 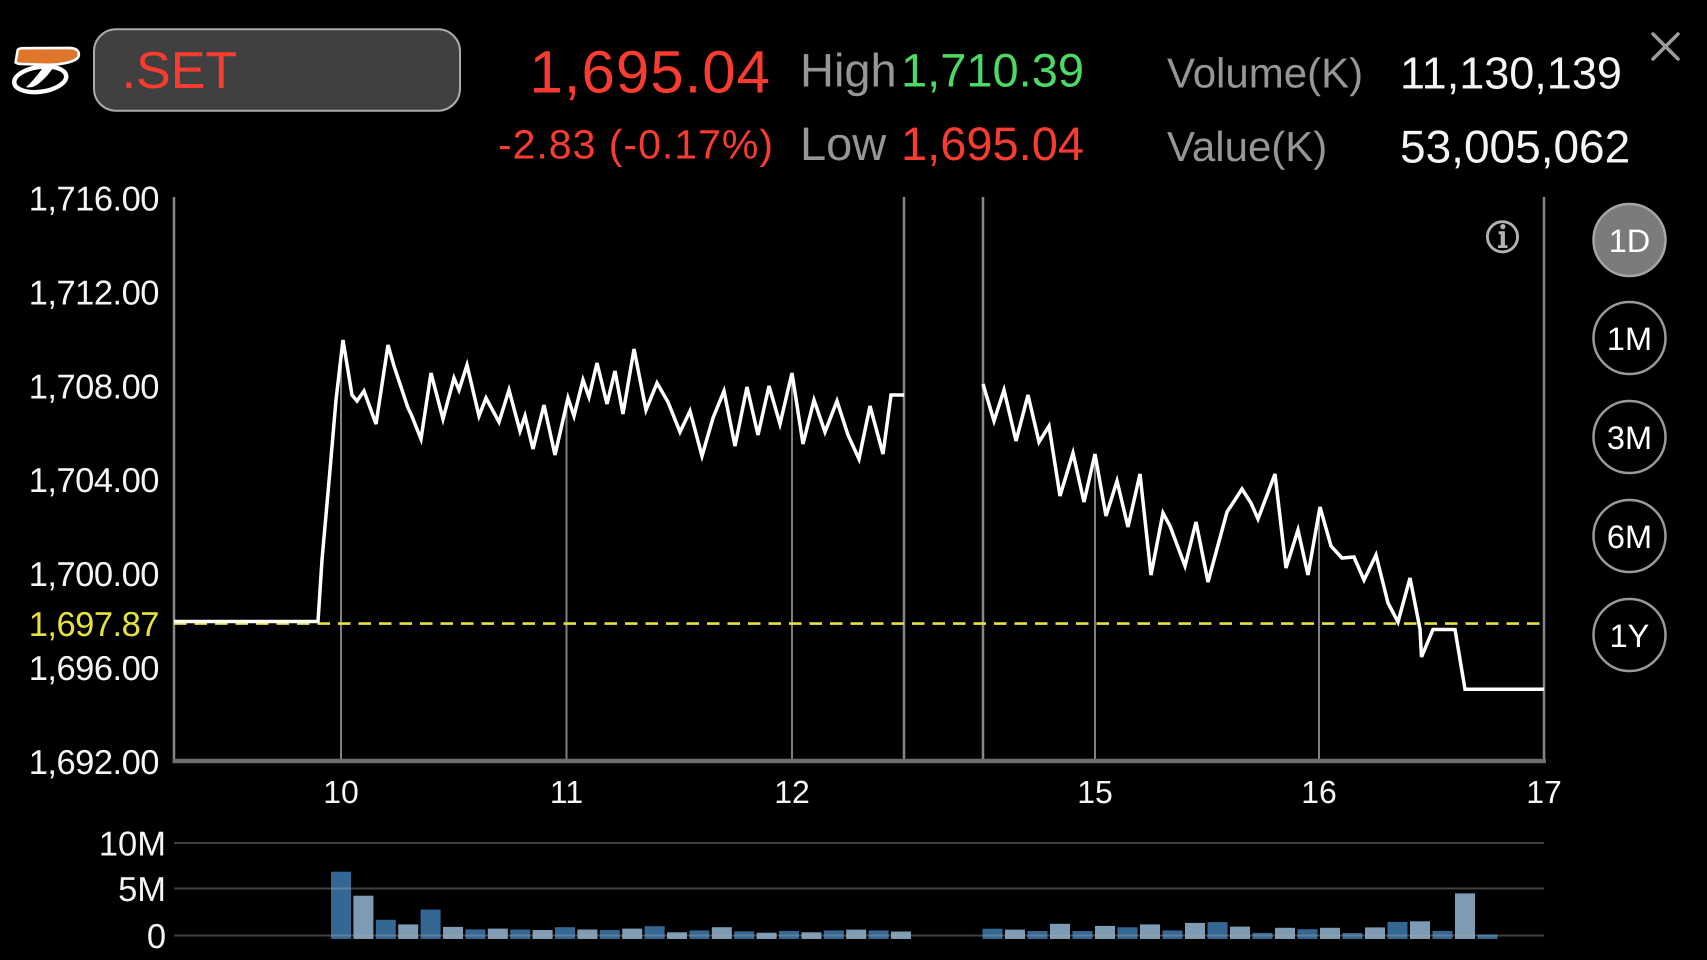 What do you see at coordinates (180, 71) in the screenshot?
I see `svg-text: .SET` at bounding box center [180, 71].